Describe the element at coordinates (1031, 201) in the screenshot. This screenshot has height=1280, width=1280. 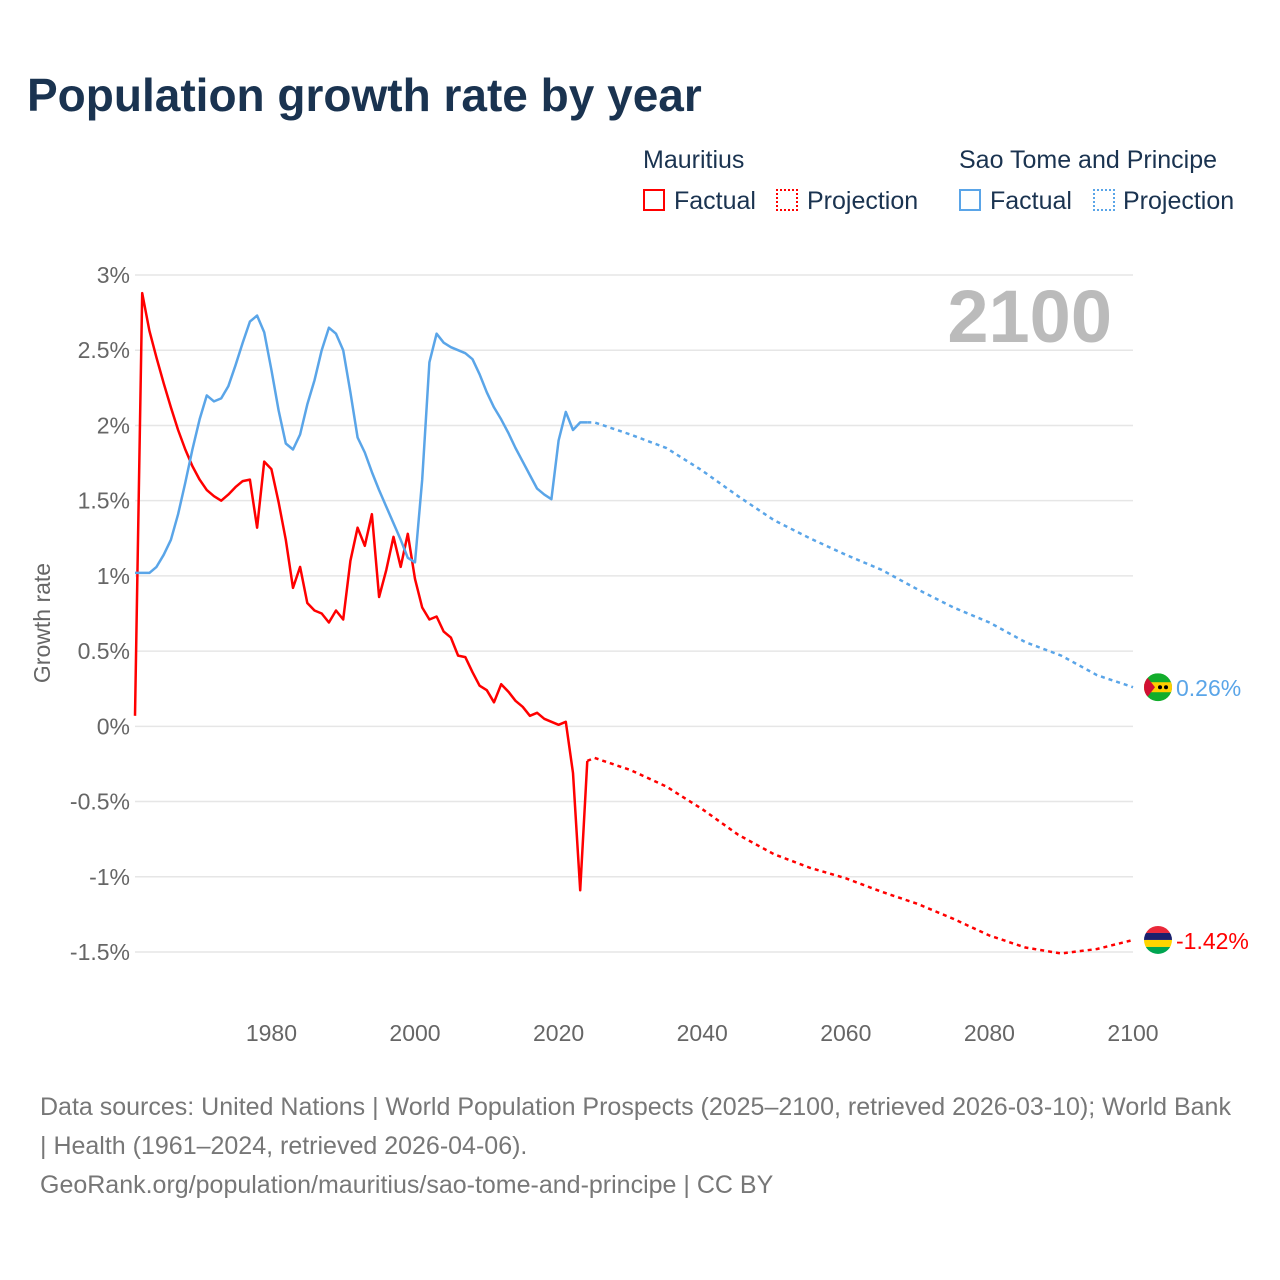
I see `legend-stp-factual: Factual` at that location.